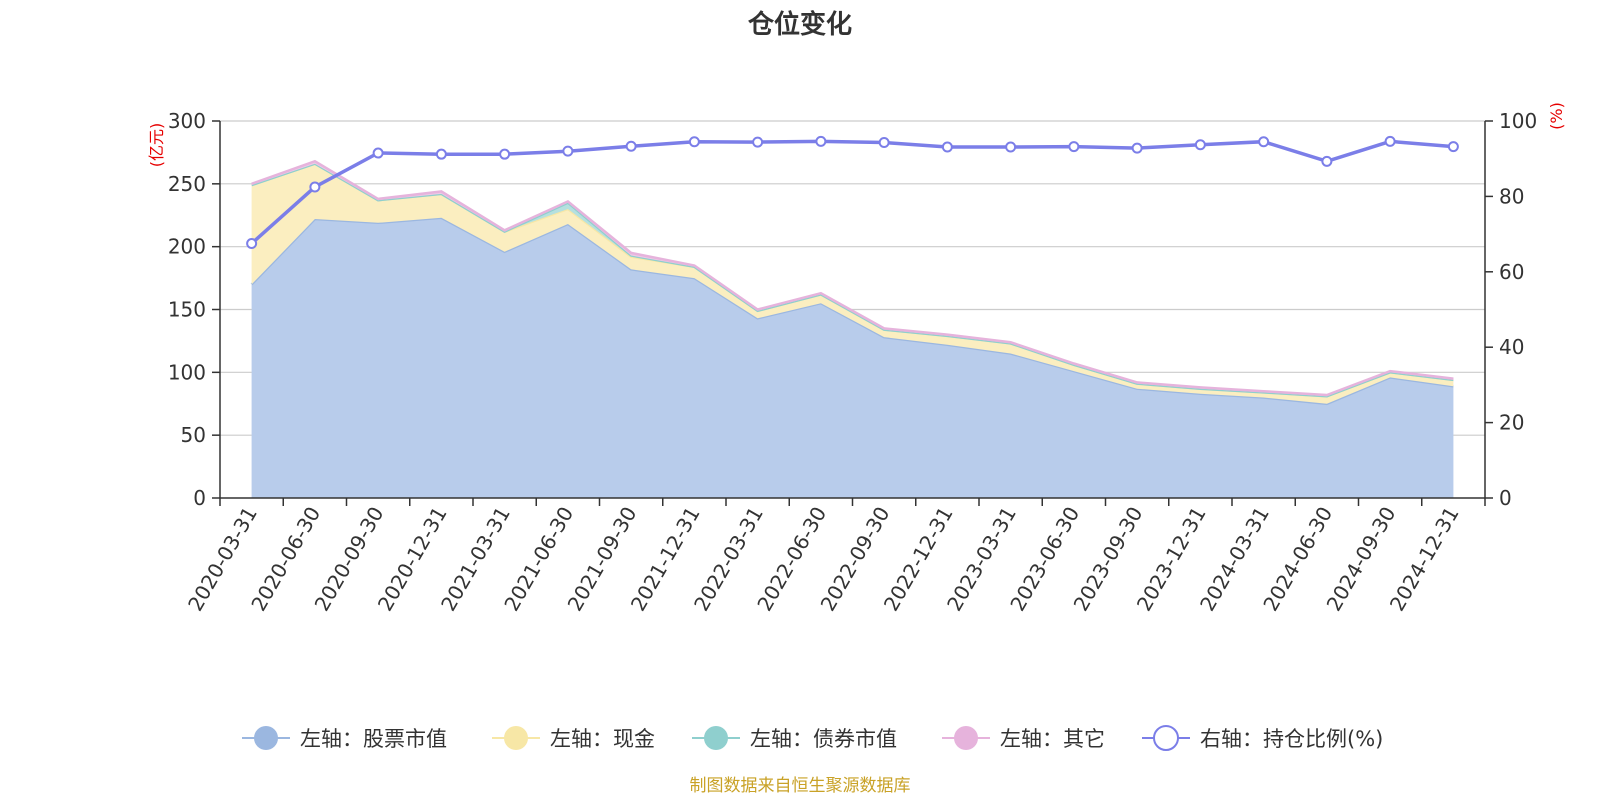  I want to click on source-note: 制图数据来自恒生聚源数据库, so click(800, 786).